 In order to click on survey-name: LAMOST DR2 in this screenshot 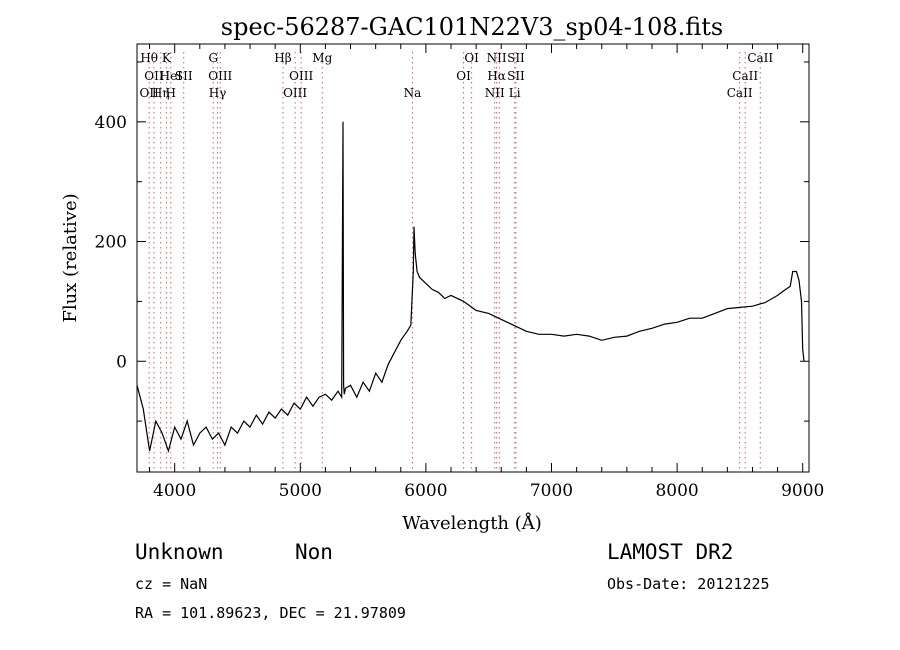, I will do `click(670, 552)`.